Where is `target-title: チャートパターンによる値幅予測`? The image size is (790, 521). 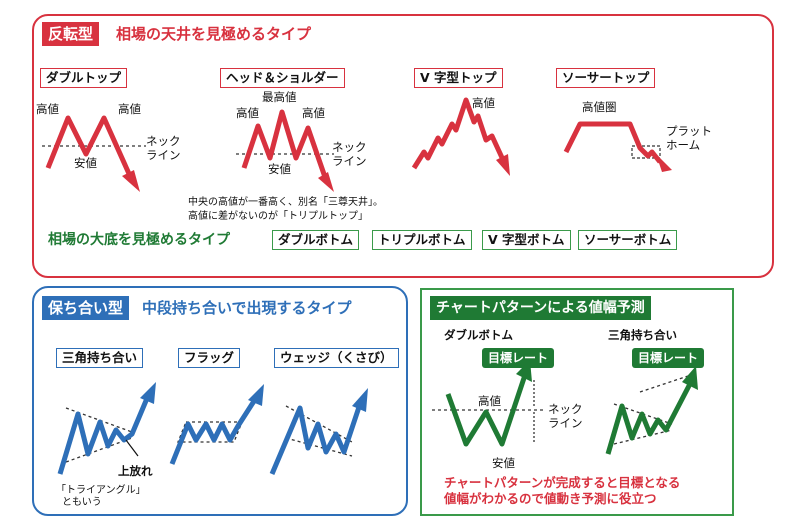 target-title: チャートパターンによる値幅予測 is located at coordinates (540, 308).